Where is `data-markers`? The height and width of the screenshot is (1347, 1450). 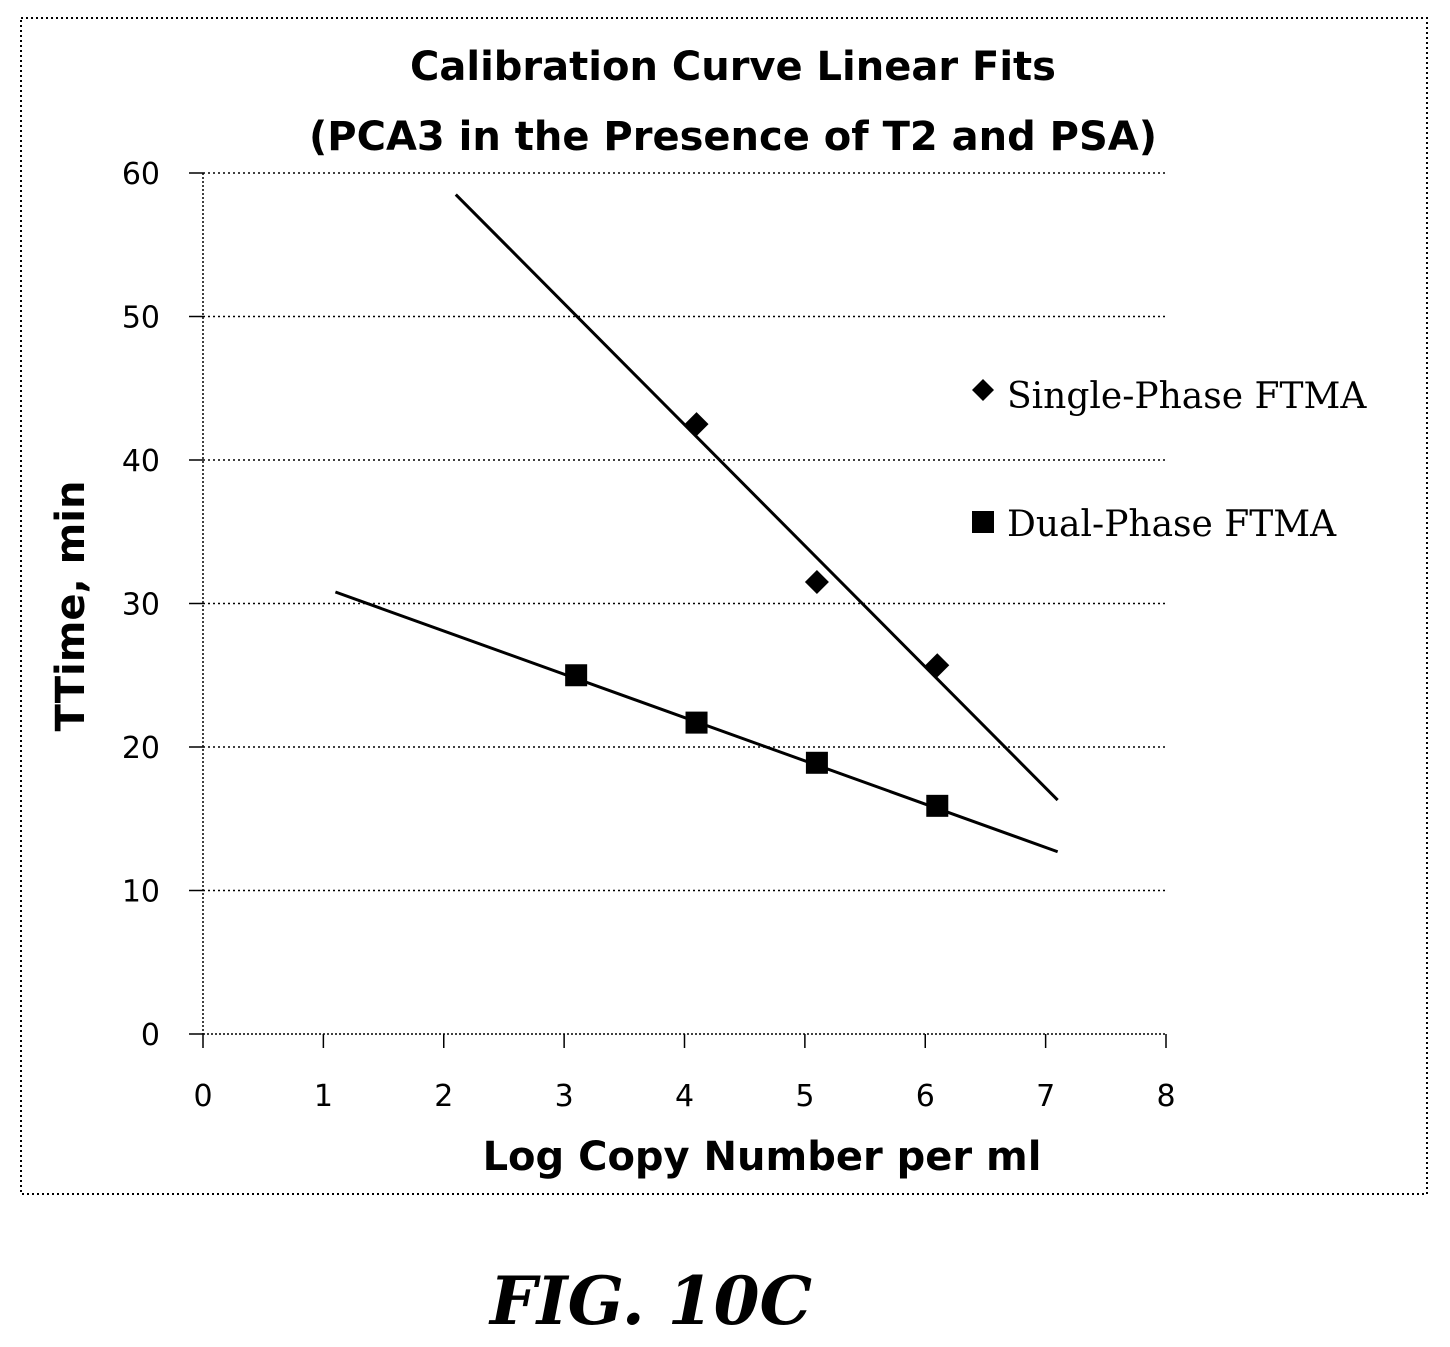 data-markers is located at coordinates (757, 614).